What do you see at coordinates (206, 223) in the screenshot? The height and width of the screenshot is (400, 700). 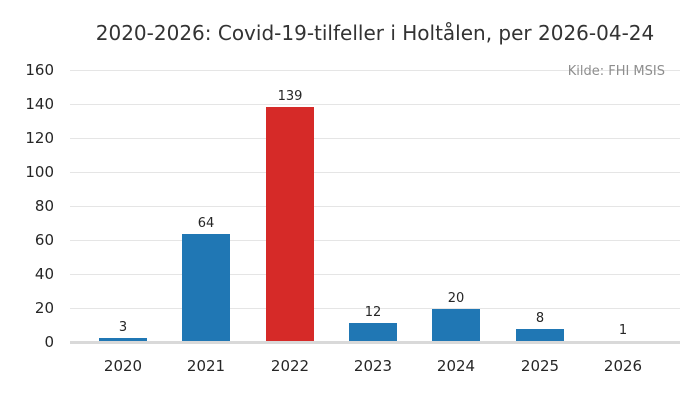 I see `bar-value-label: 64` at bounding box center [206, 223].